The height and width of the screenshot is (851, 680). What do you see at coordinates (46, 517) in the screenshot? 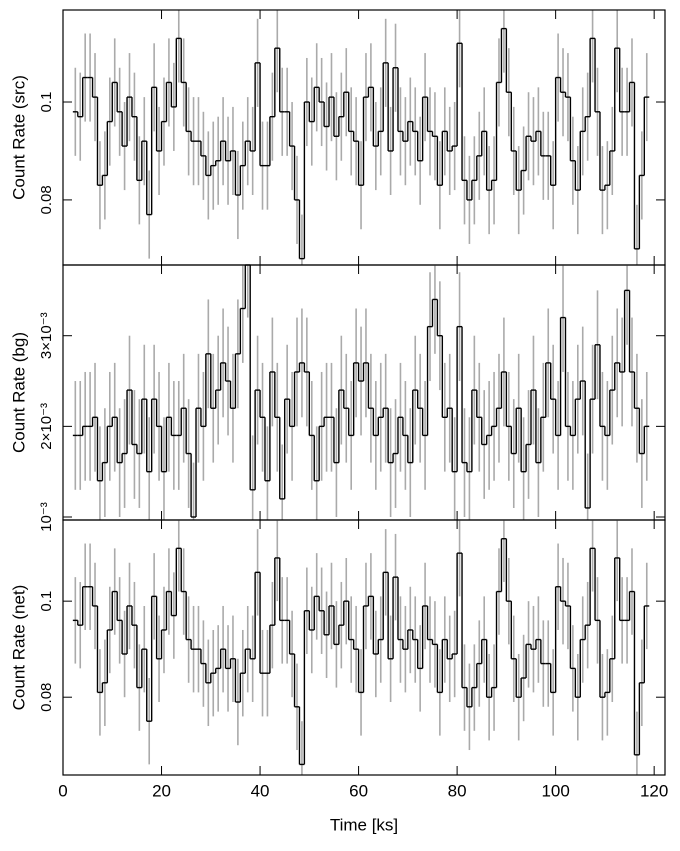
I see `y-tick-label: 10⁻³` at bounding box center [46, 517].